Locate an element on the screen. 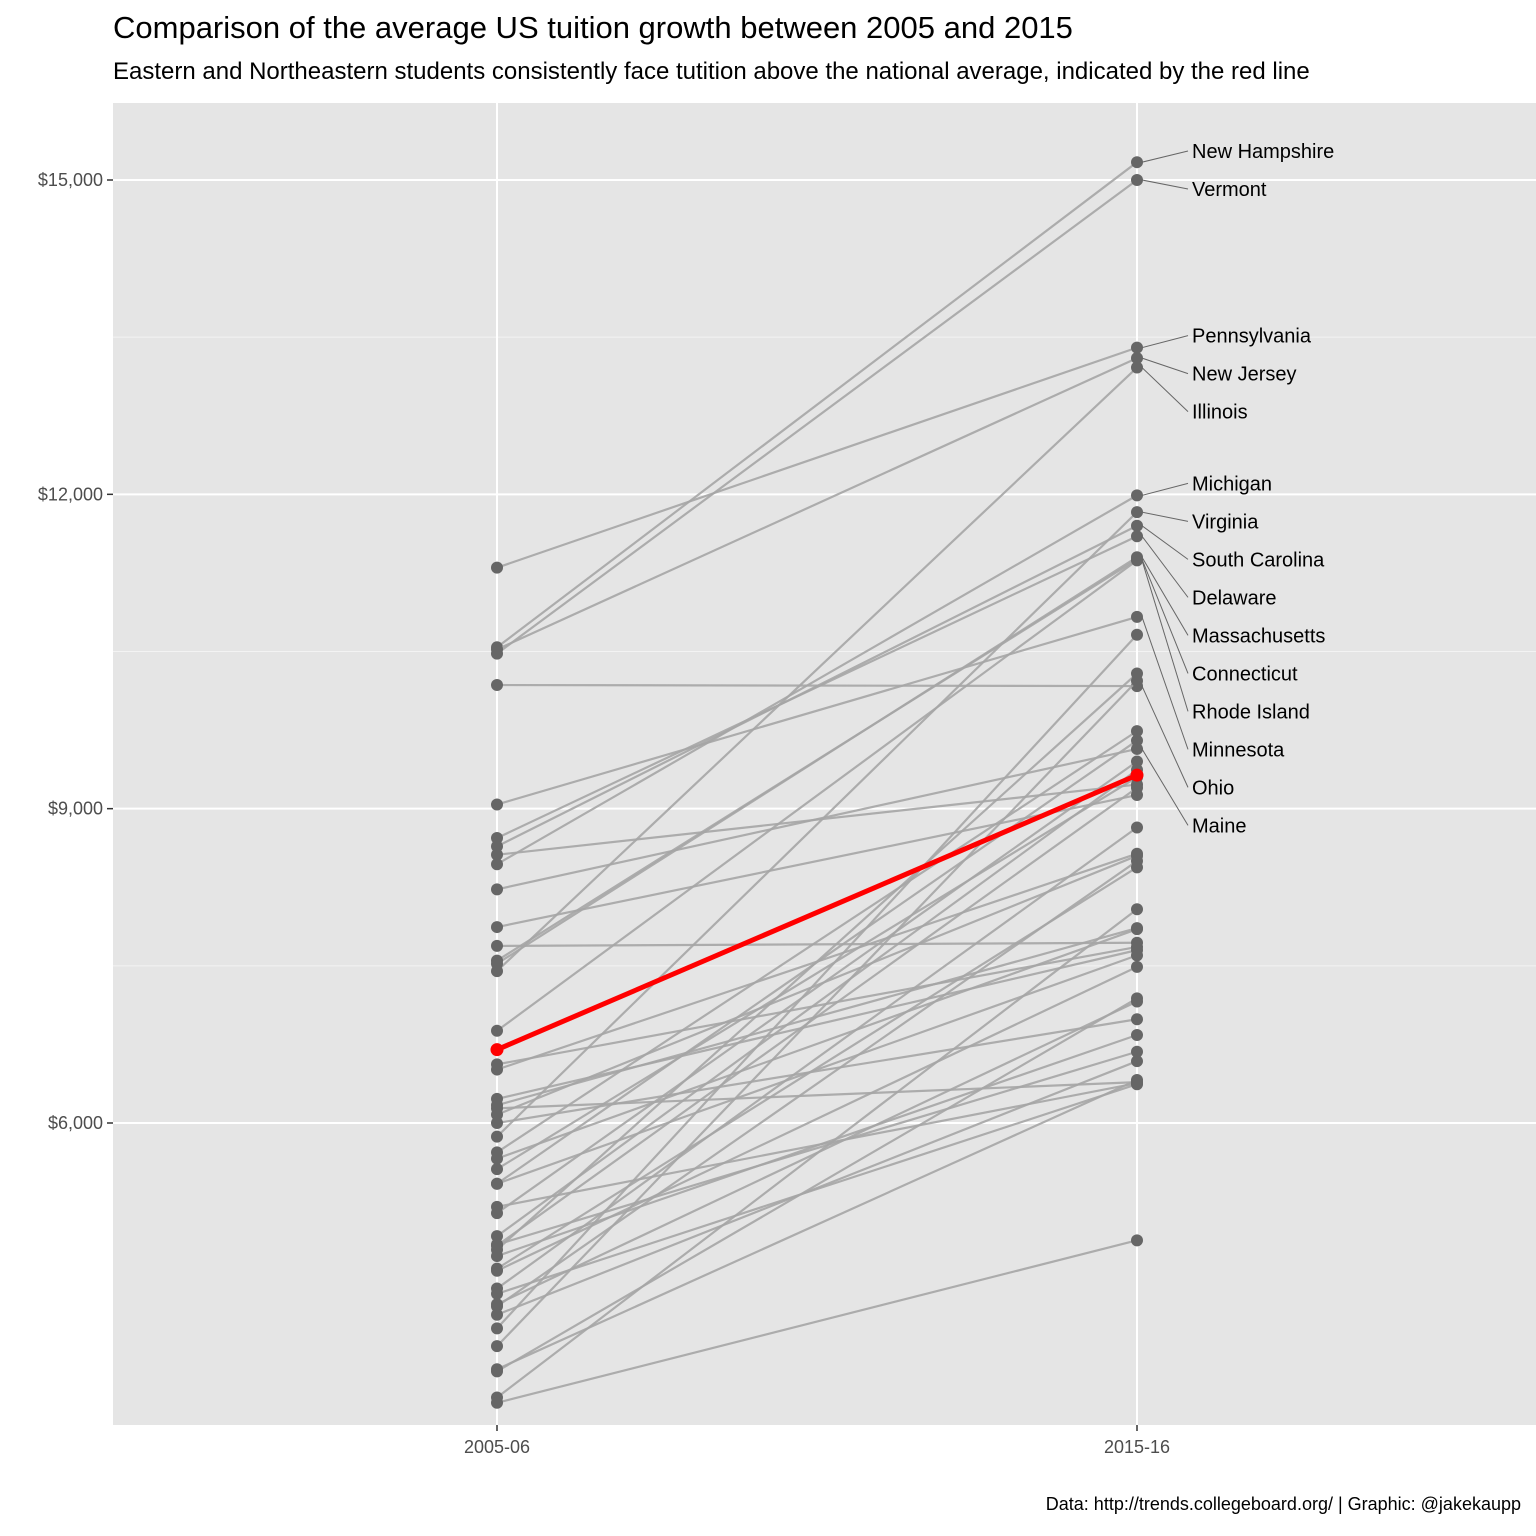  series-line-vermont is located at coordinates (817, 417).